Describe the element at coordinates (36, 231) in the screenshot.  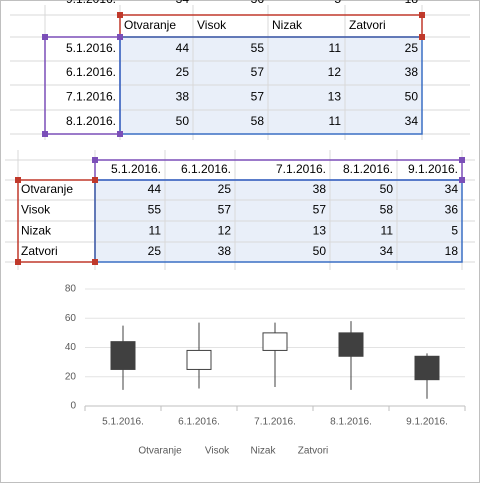
I see `row-header: Nizak` at that location.